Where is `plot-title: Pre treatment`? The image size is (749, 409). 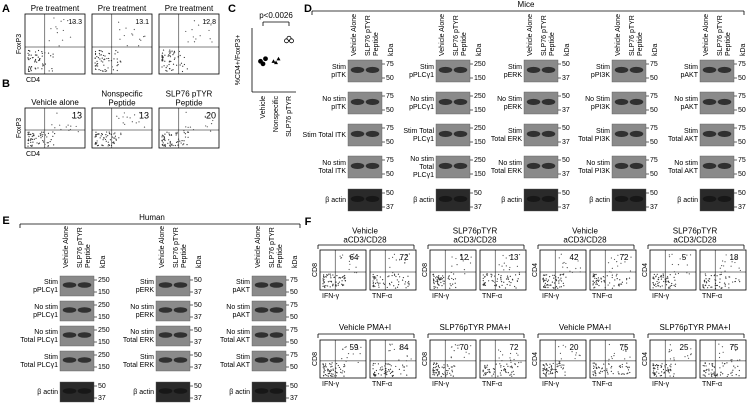
plot-title: Pre treatment is located at coordinates (55, 8).